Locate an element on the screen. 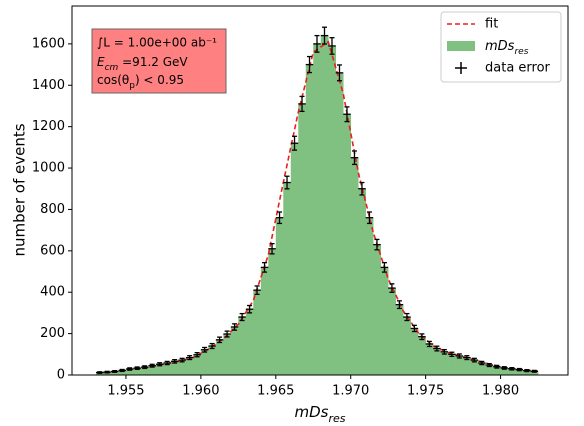  x-axis-label: mDsres is located at coordinates (319, 413).